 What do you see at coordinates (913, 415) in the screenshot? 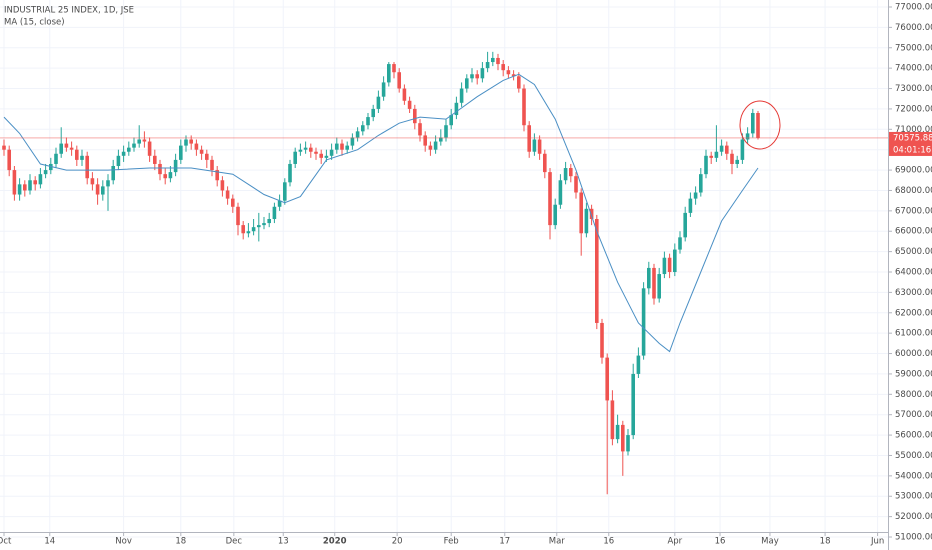
I see `y-tick-label: 57000.00` at bounding box center [913, 415].